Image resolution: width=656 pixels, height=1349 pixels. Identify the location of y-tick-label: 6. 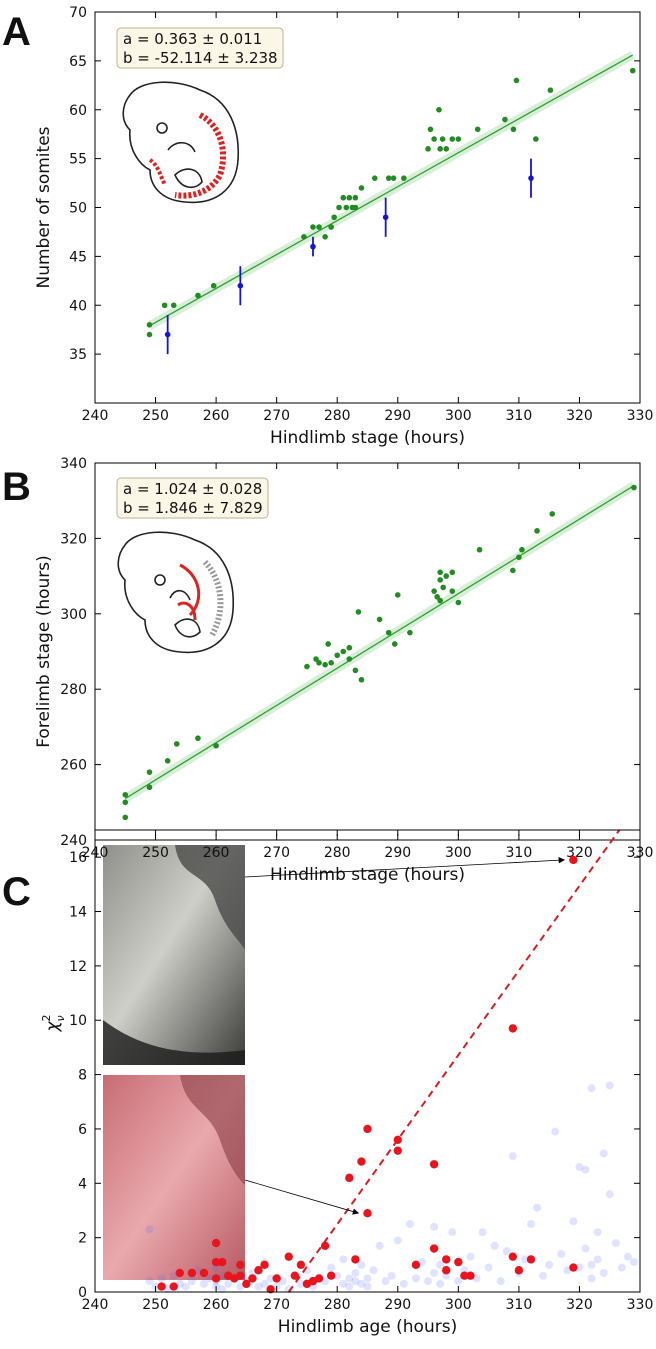
(82, 1130).